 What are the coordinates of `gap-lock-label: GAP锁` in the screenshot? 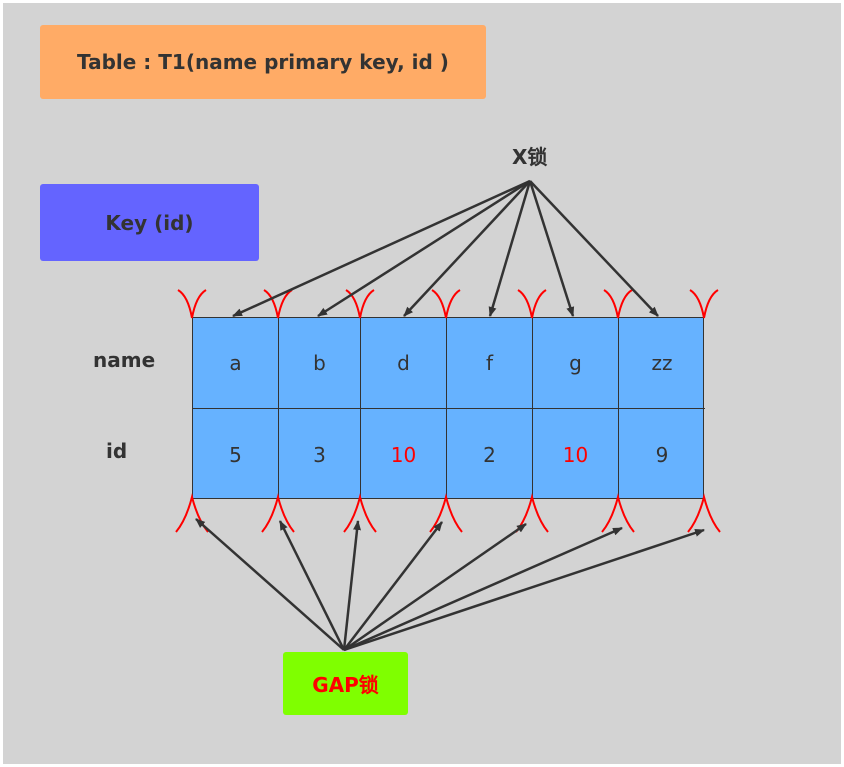 It's located at (345, 685).